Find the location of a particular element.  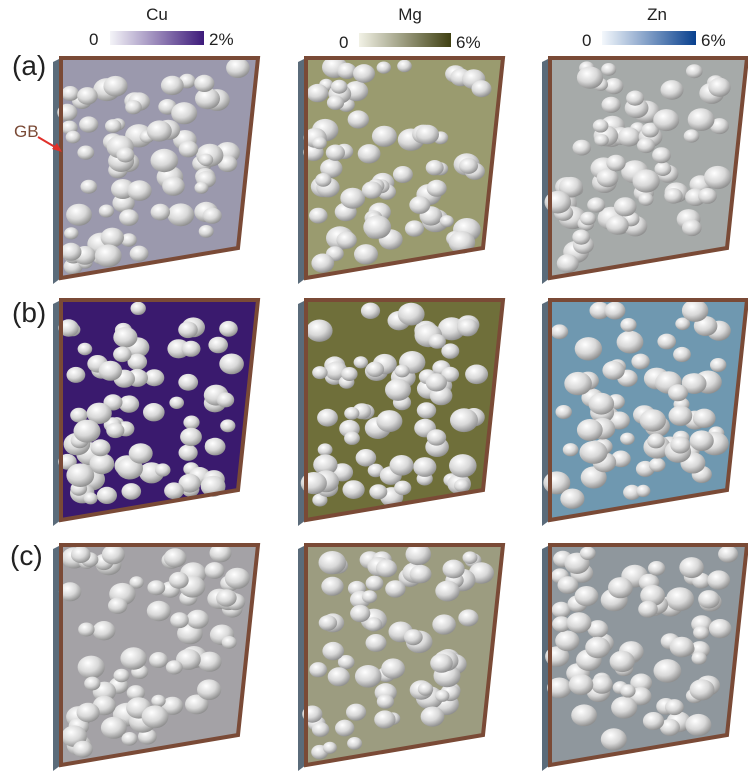

colorbar-mg-min: 0 is located at coordinates (344, 42).